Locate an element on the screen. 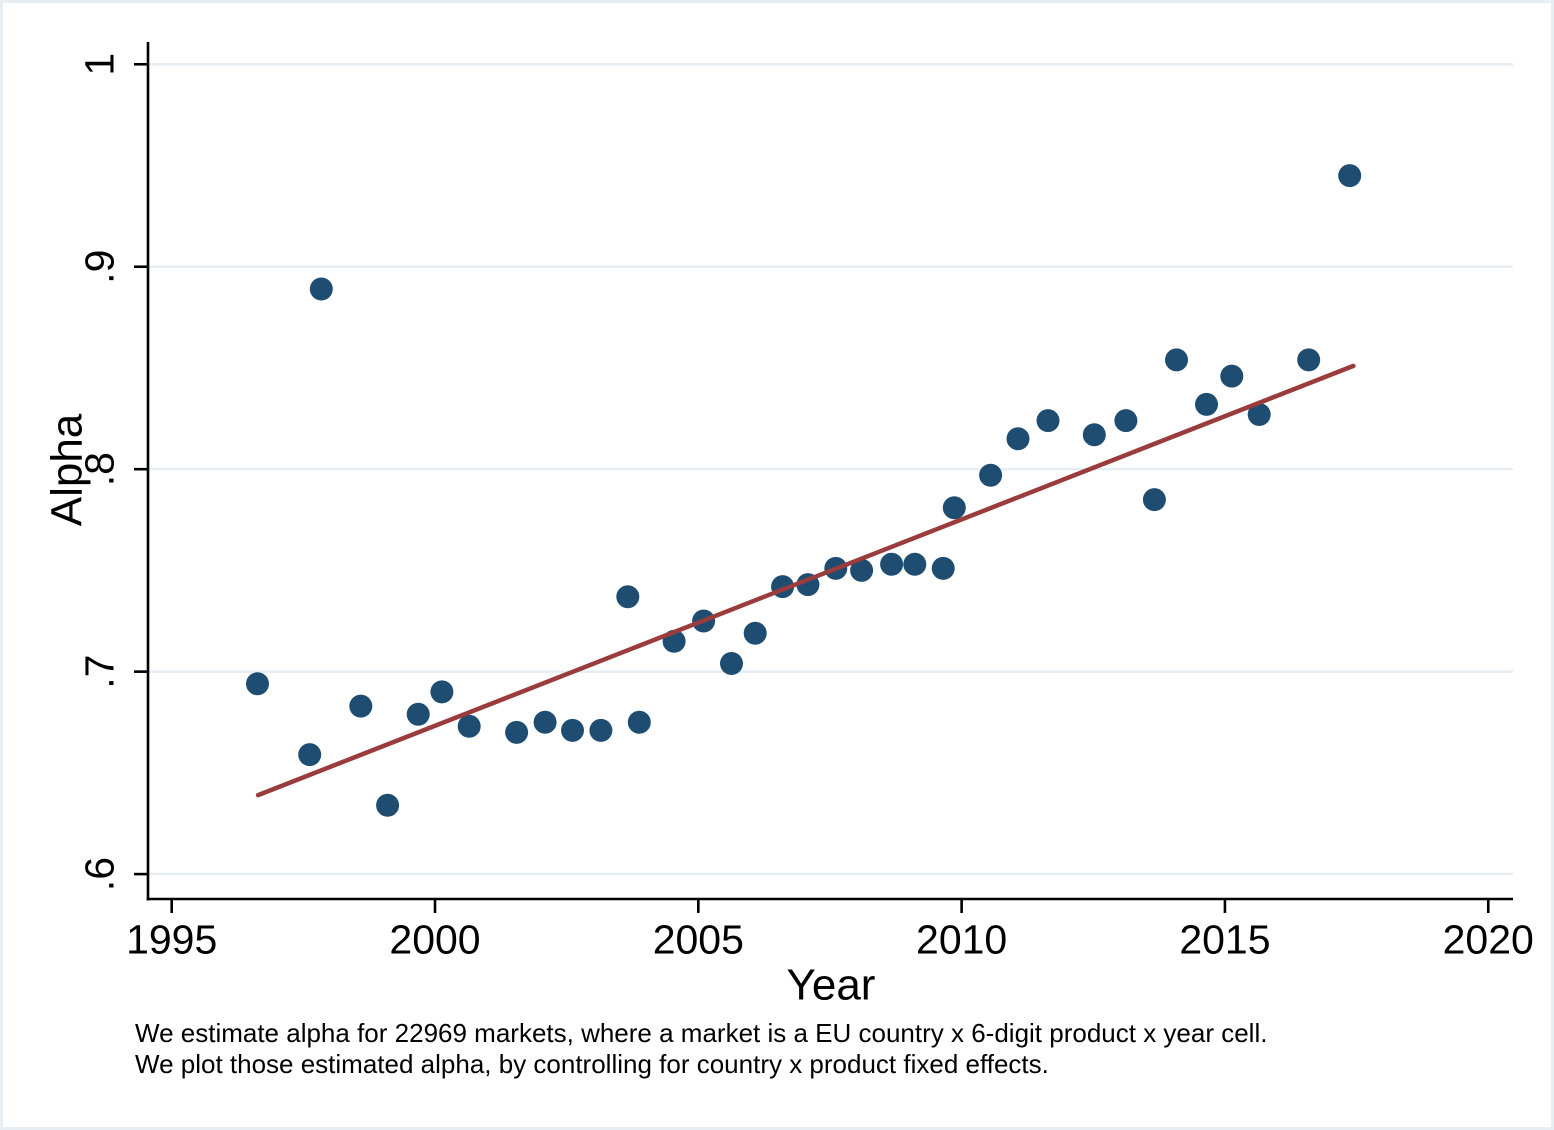 The height and width of the screenshot is (1130, 1554). y-axis-ticks: .6 .7 .8 .9 1 is located at coordinates (112, 472).